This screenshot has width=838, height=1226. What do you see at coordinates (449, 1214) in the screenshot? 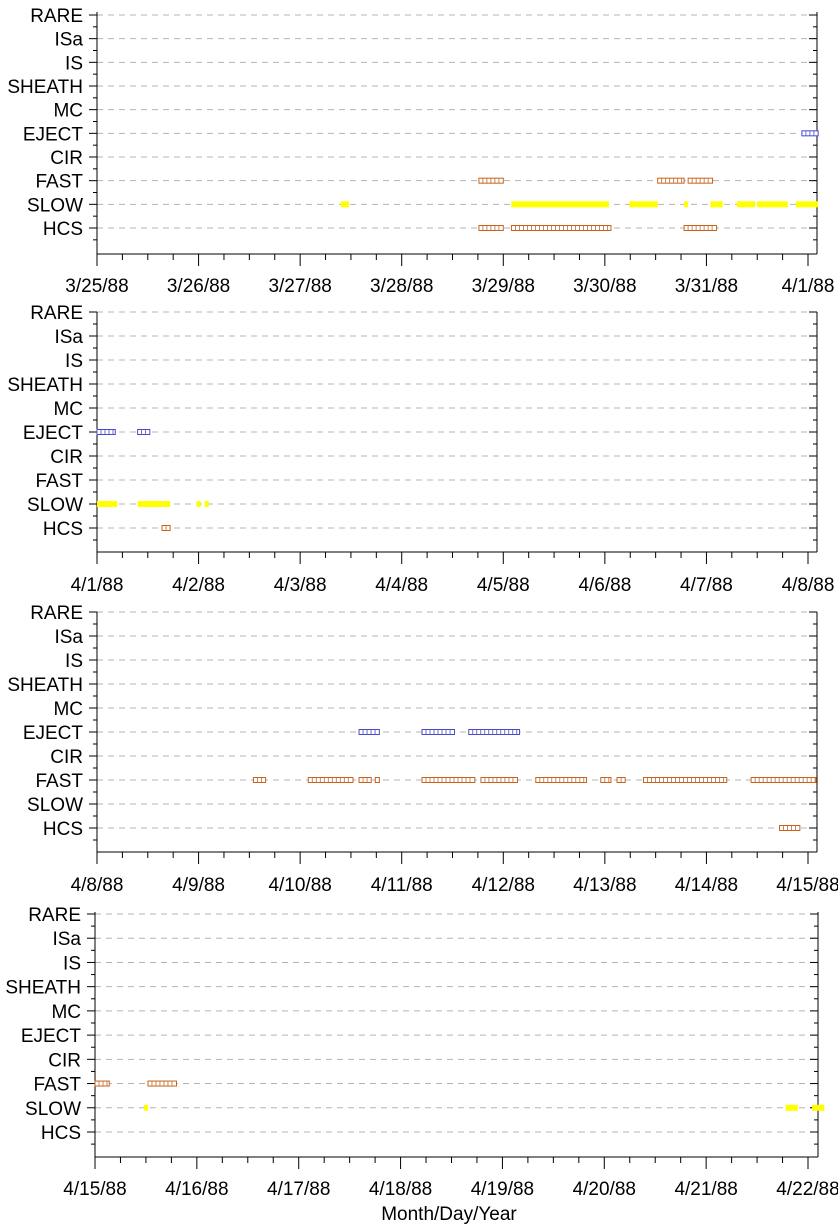
I see `x-axis-label: Month/Day/Year` at bounding box center [449, 1214].